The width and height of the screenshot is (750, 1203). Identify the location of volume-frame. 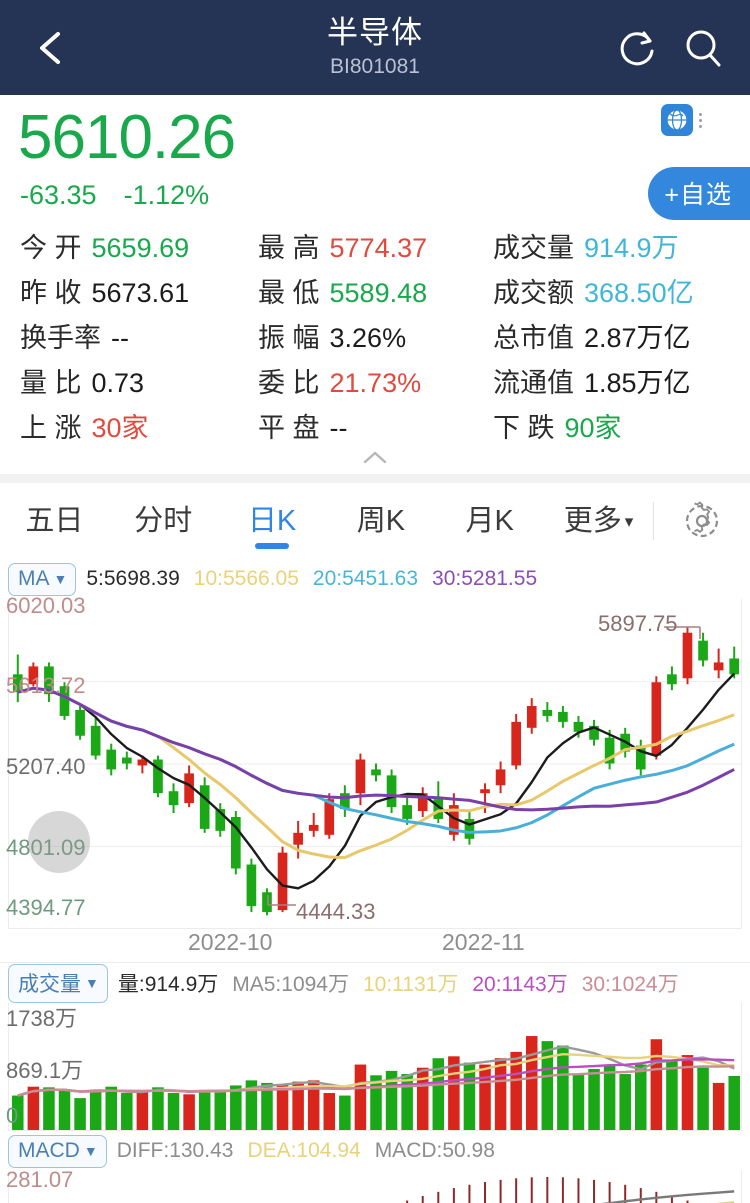
(375, 1067).